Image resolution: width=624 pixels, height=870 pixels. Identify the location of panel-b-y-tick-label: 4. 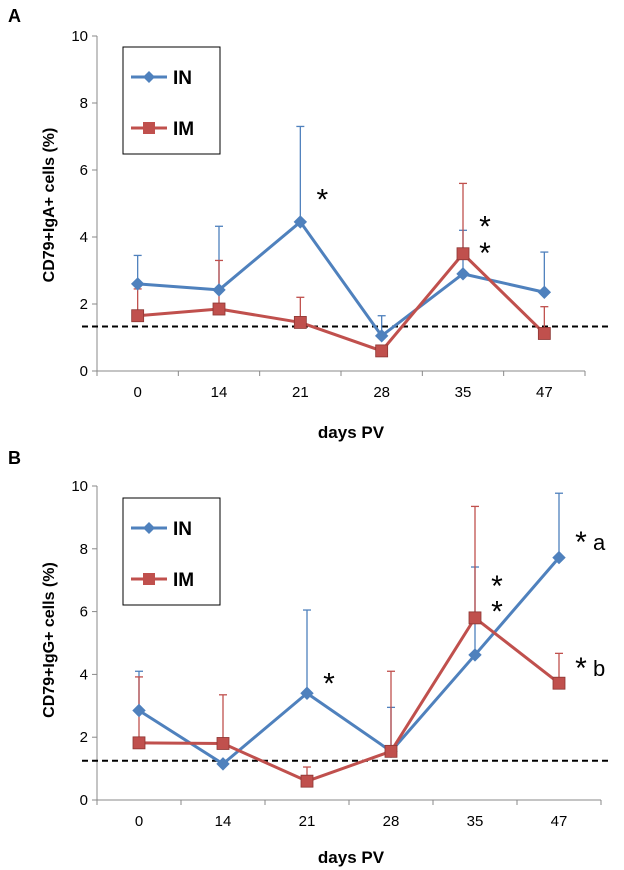
(84, 674).